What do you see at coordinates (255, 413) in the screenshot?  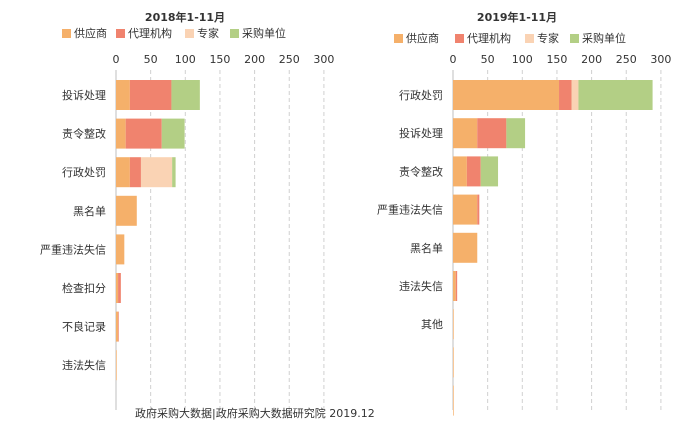 I see `source-note: 政府采购大数据|政府采购大数据研究院 2019.12` at bounding box center [255, 413].